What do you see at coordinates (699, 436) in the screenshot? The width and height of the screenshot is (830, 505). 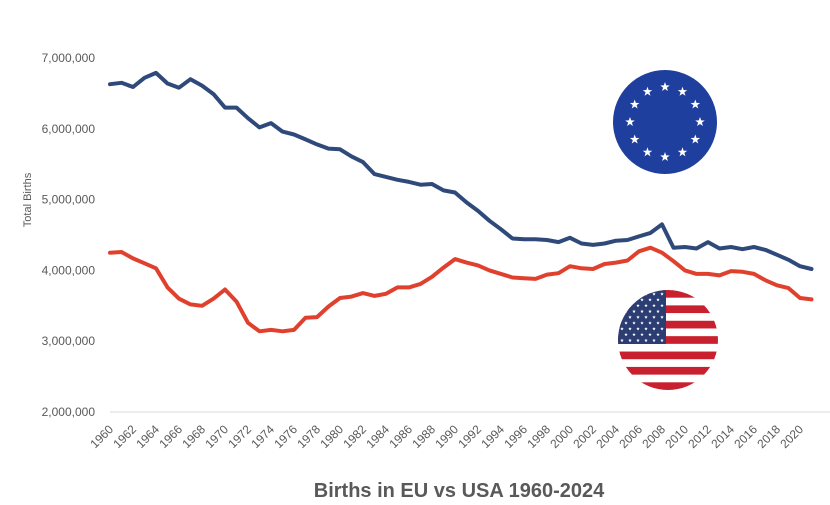 I see `x-tick-label: 2012` at bounding box center [699, 436].